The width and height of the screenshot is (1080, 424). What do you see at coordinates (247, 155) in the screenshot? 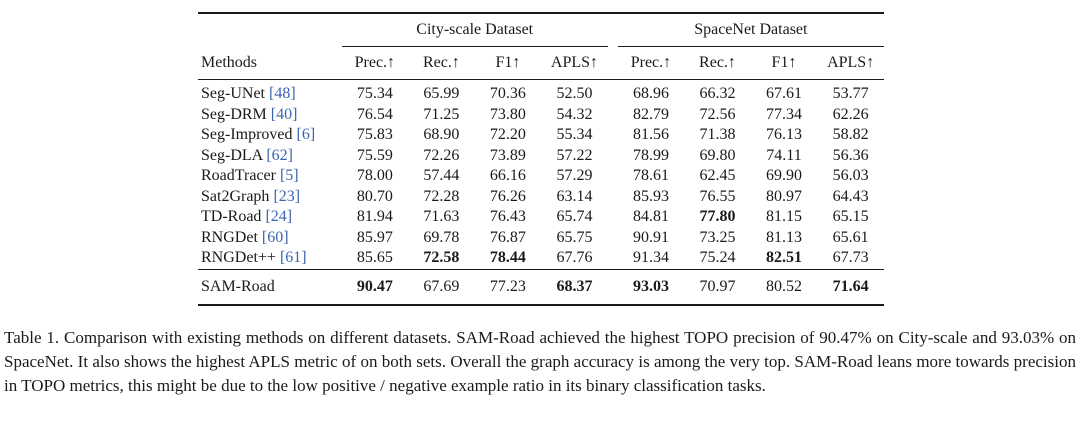
I see `method-name: Seg-DLA [62]` at bounding box center [247, 155].